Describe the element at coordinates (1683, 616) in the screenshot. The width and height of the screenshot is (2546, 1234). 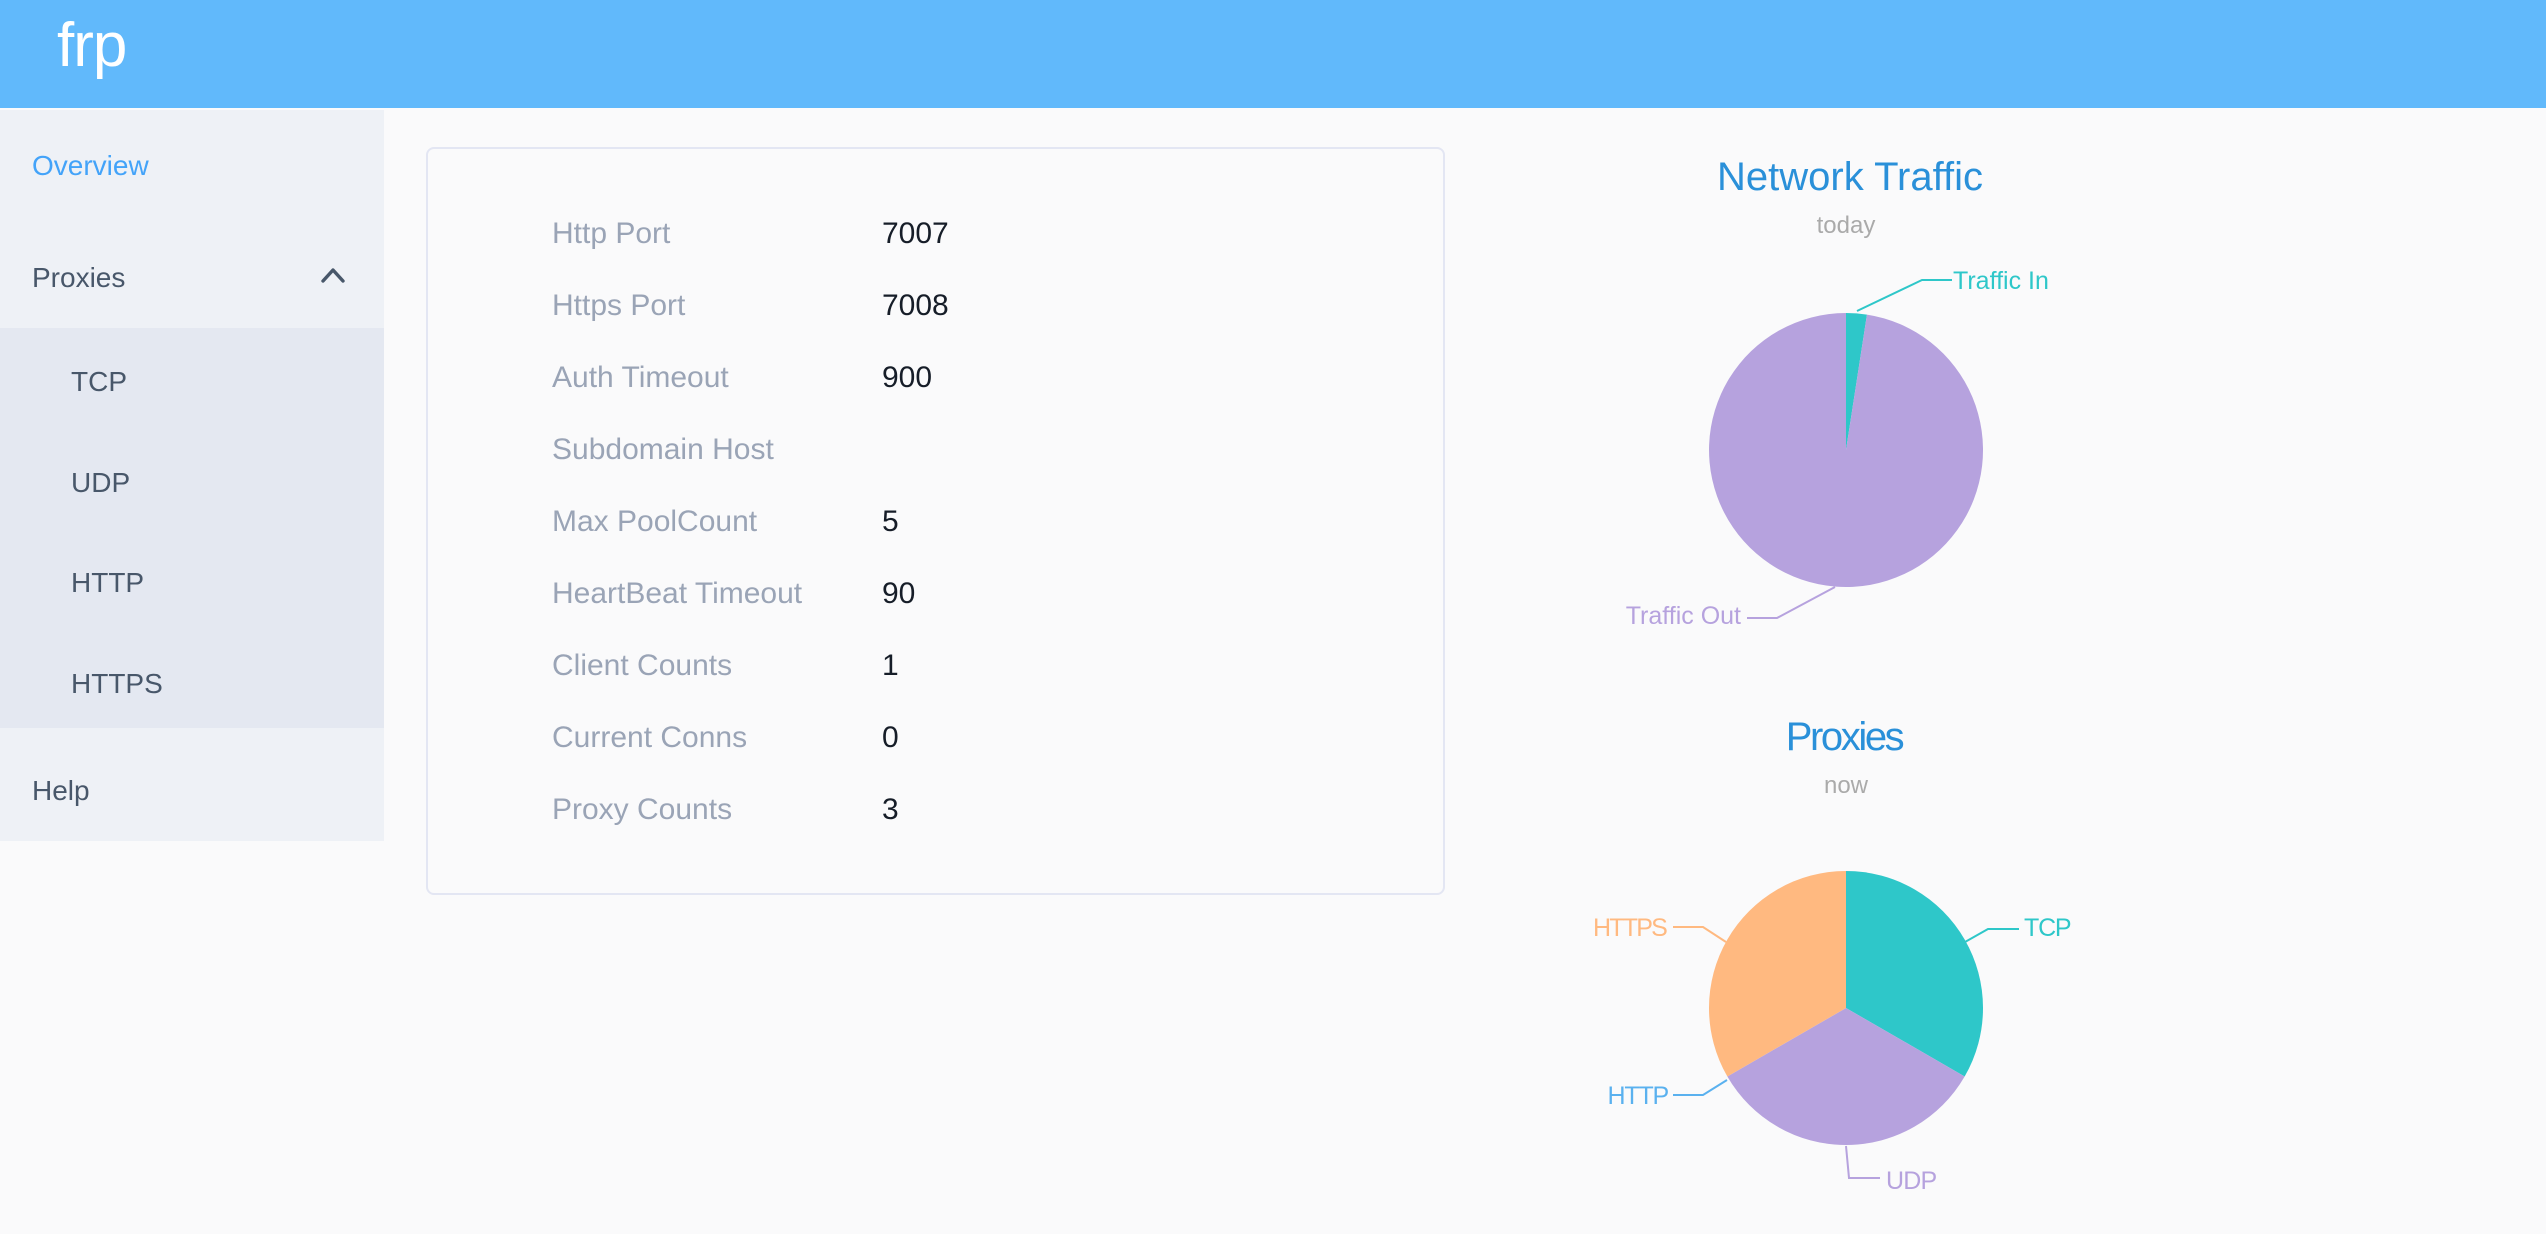
I see `svg-text: Traffic Out` at that location.